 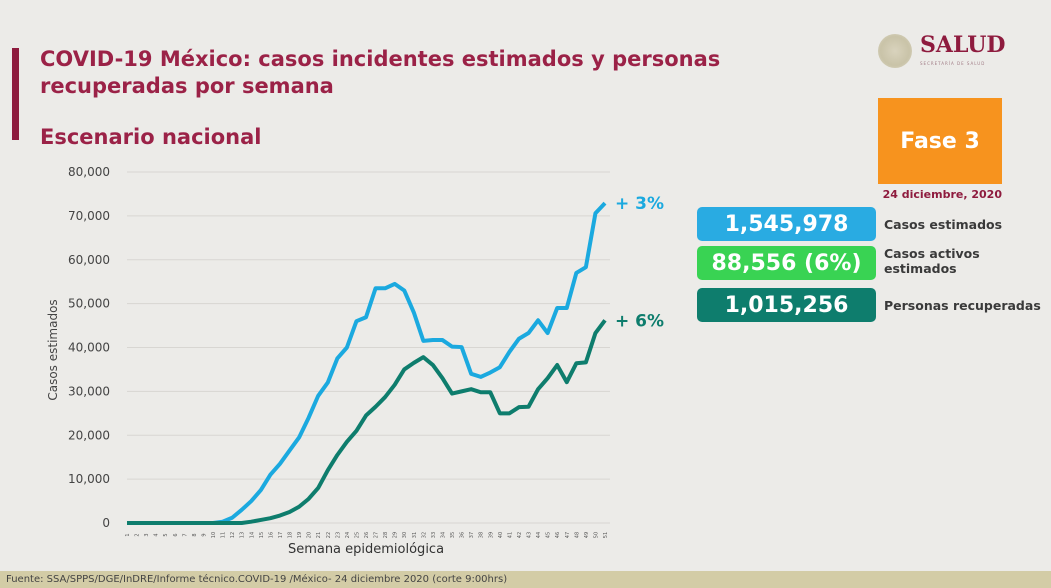 I want to click on x-tick-label: 42, so click(x=520, y=535).